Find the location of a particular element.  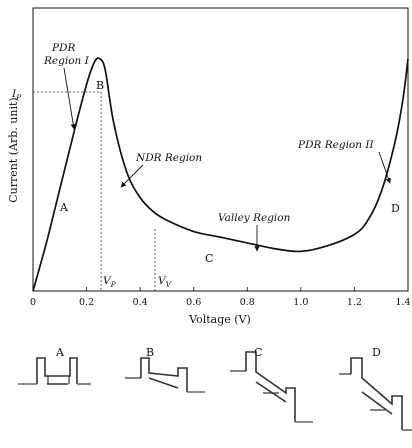

valley-region-label: Valley Region is located at coordinates (254, 218).